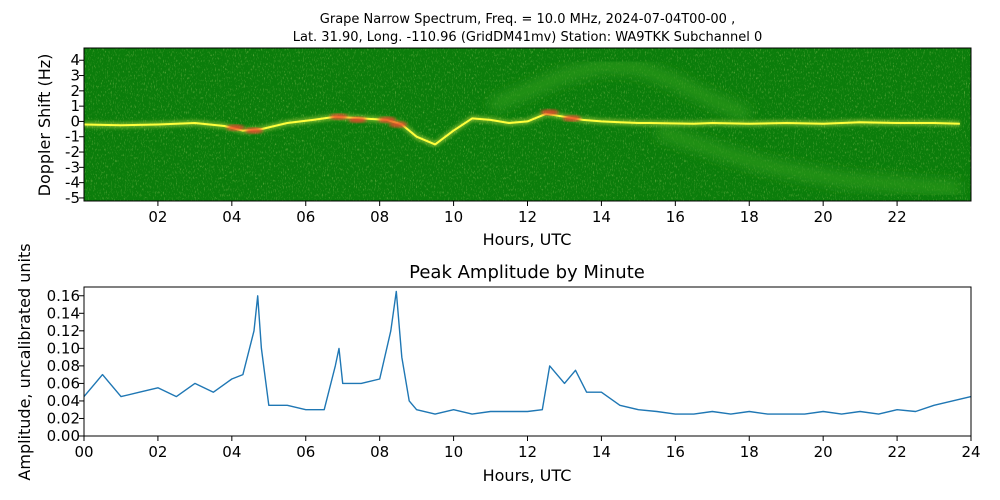 The height and width of the screenshot is (500, 1000). What do you see at coordinates (970, 452) in the screenshot?
I see `amplitude-x-tick-label: 24` at bounding box center [970, 452].